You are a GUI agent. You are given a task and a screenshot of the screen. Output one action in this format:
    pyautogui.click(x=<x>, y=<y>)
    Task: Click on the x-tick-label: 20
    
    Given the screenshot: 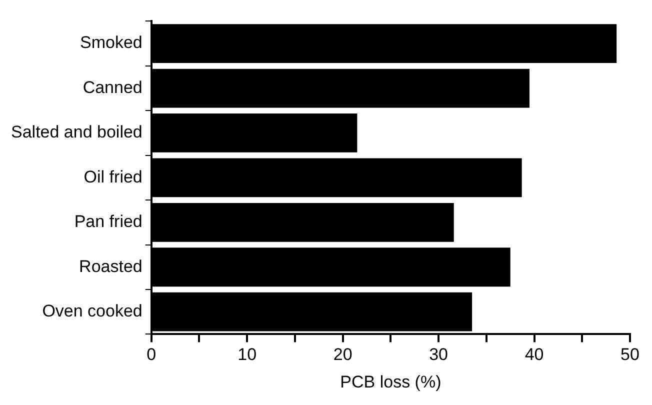 What is the action you would take?
    pyautogui.click(x=342, y=354)
    